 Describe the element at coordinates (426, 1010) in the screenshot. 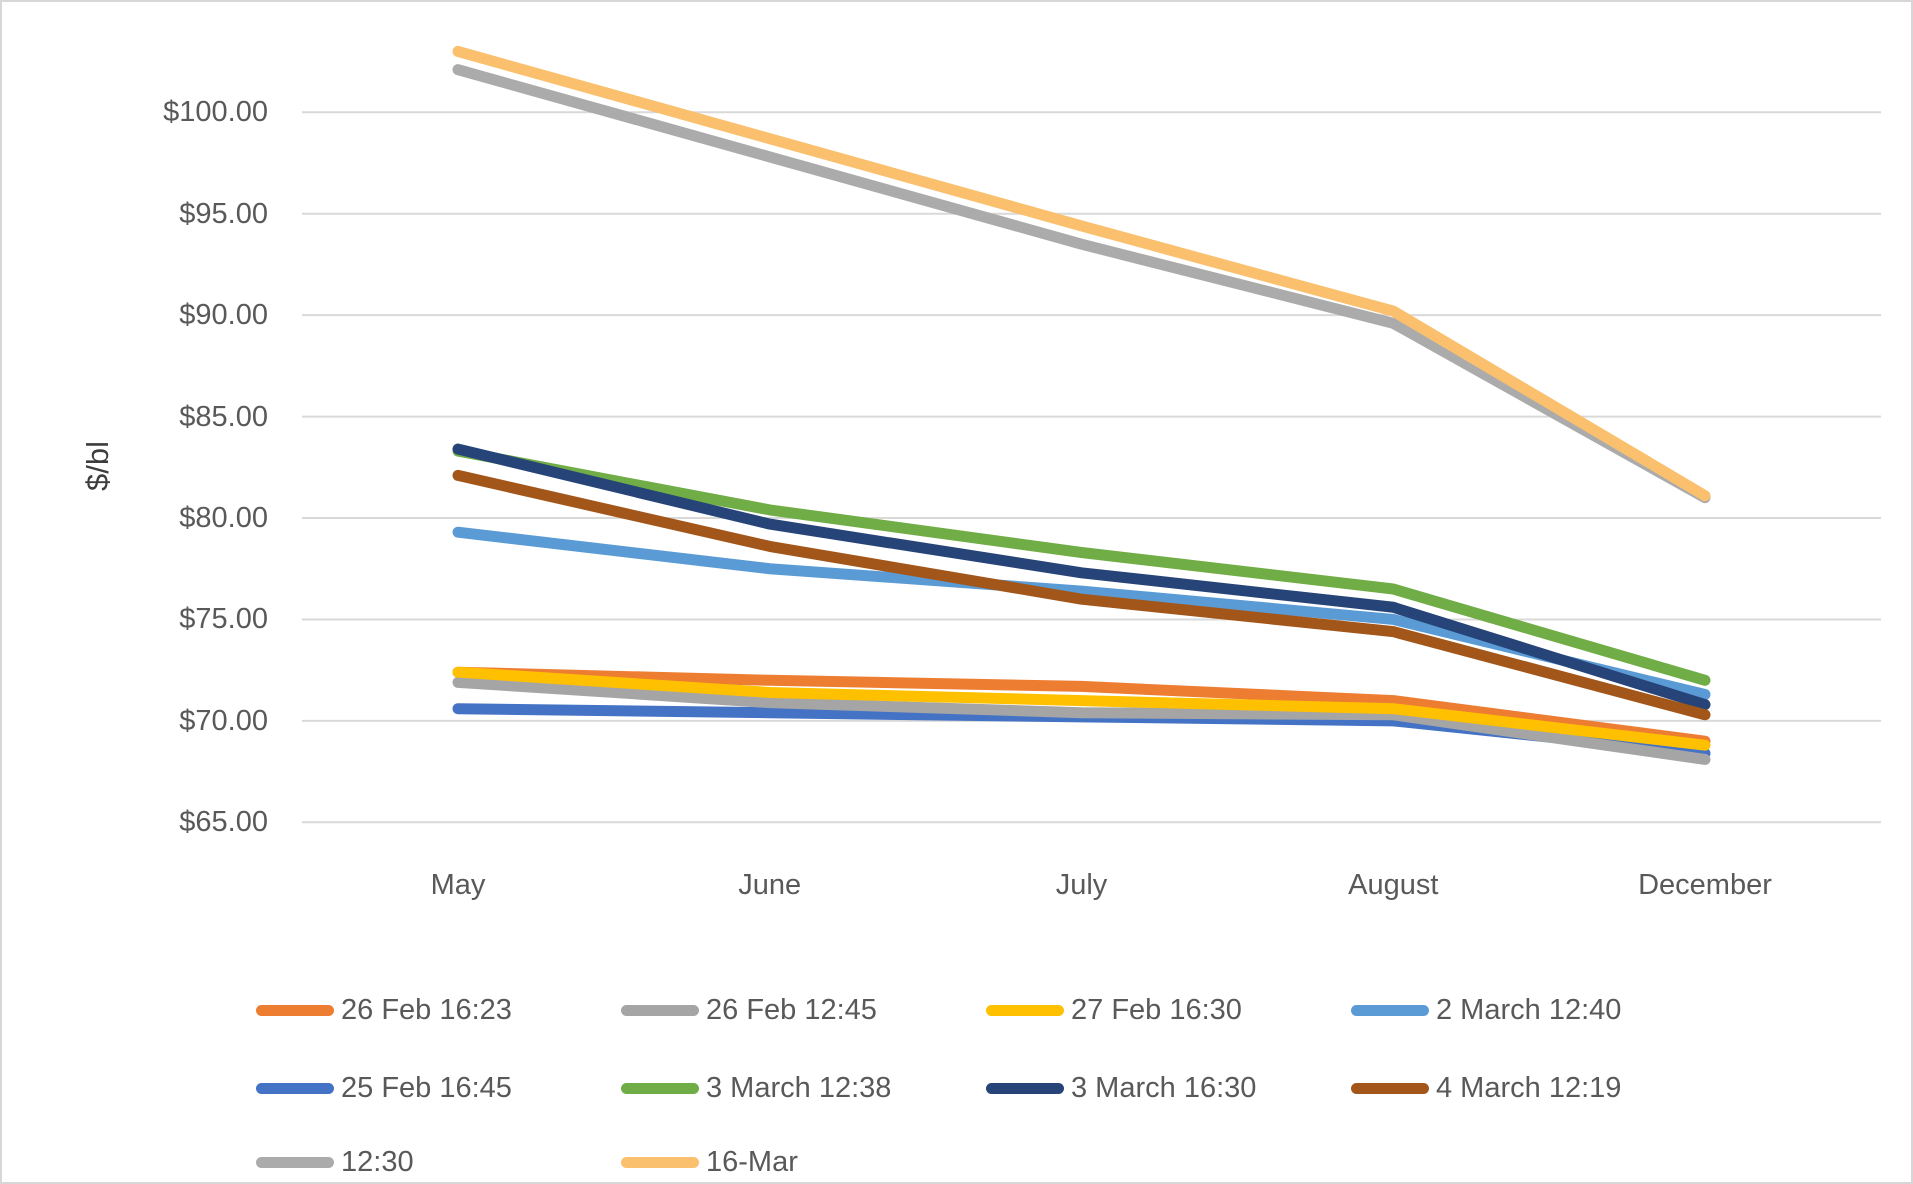

I see `legend-label: 26 Feb 16:23` at that location.